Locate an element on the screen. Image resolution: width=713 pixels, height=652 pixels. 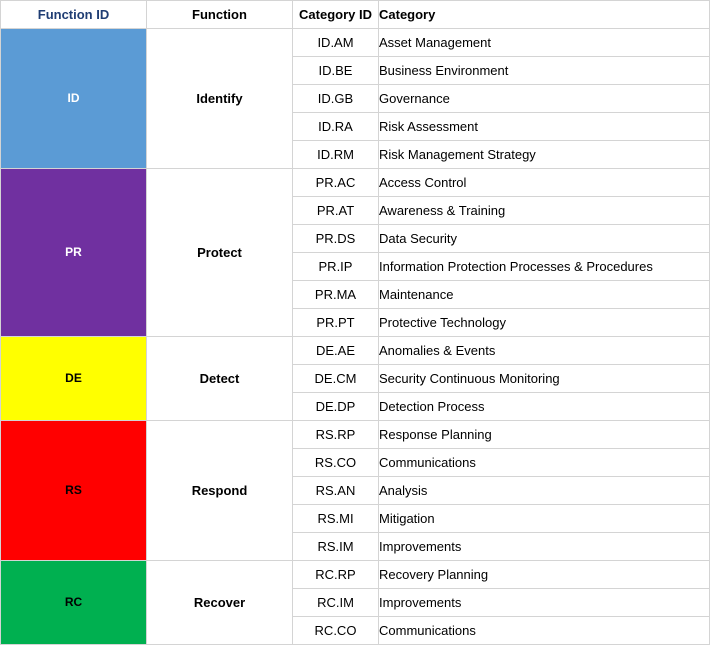
function-name-cell: Recover is located at coordinates (219, 602).